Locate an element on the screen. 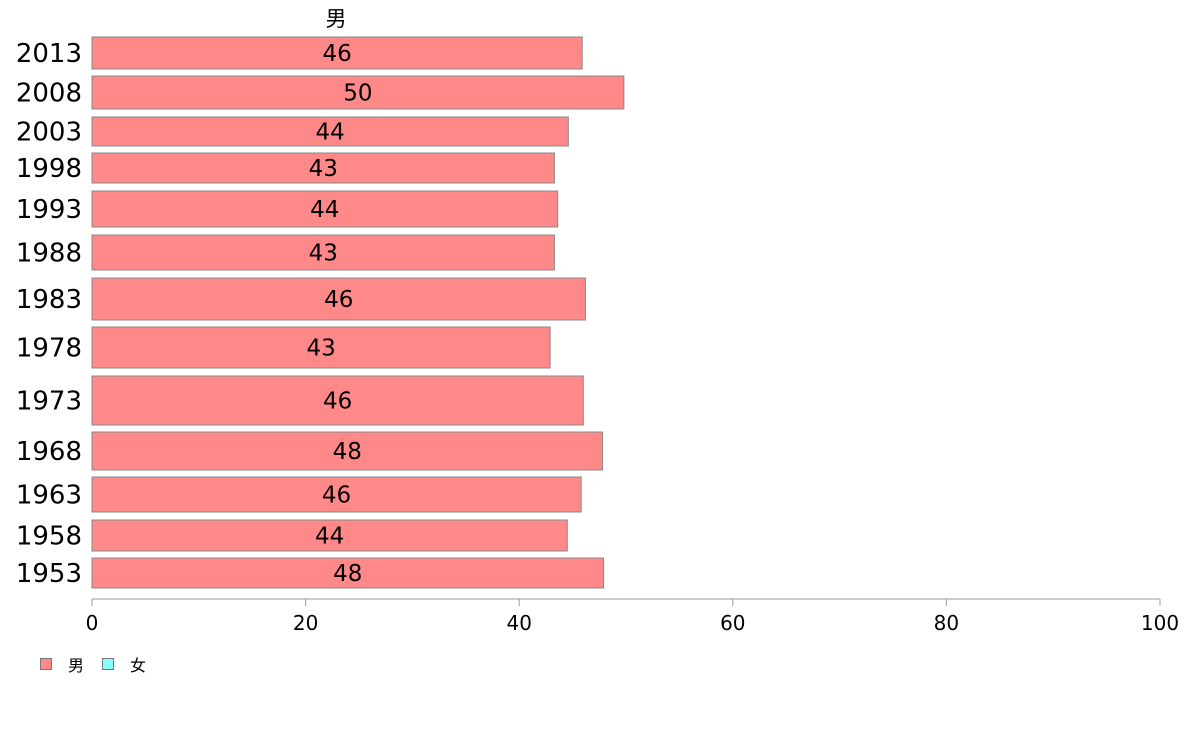 The height and width of the screenshot is (736, 1188). x-tick-label: 80 is located at coordinates (946, 623).